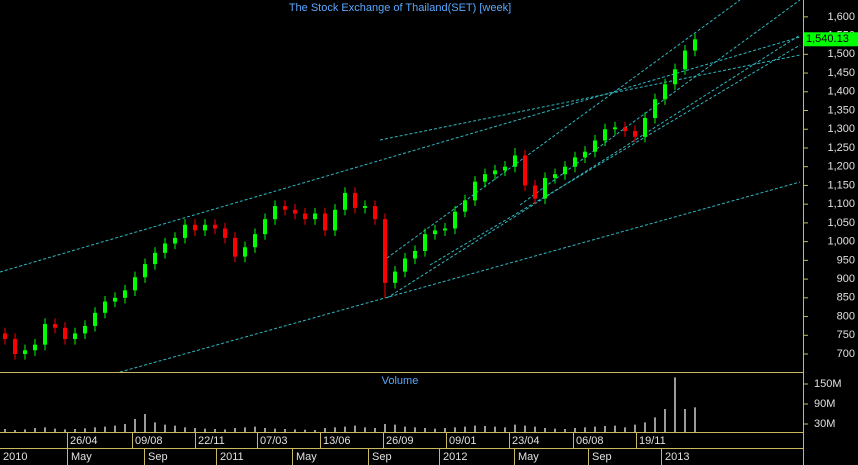 The height and width of the screenshot is (465, 858). What do you see at coordinates (846, 354) in the screenshot?
I see `y-tick-label: 700` at bounding box center [846, 354].